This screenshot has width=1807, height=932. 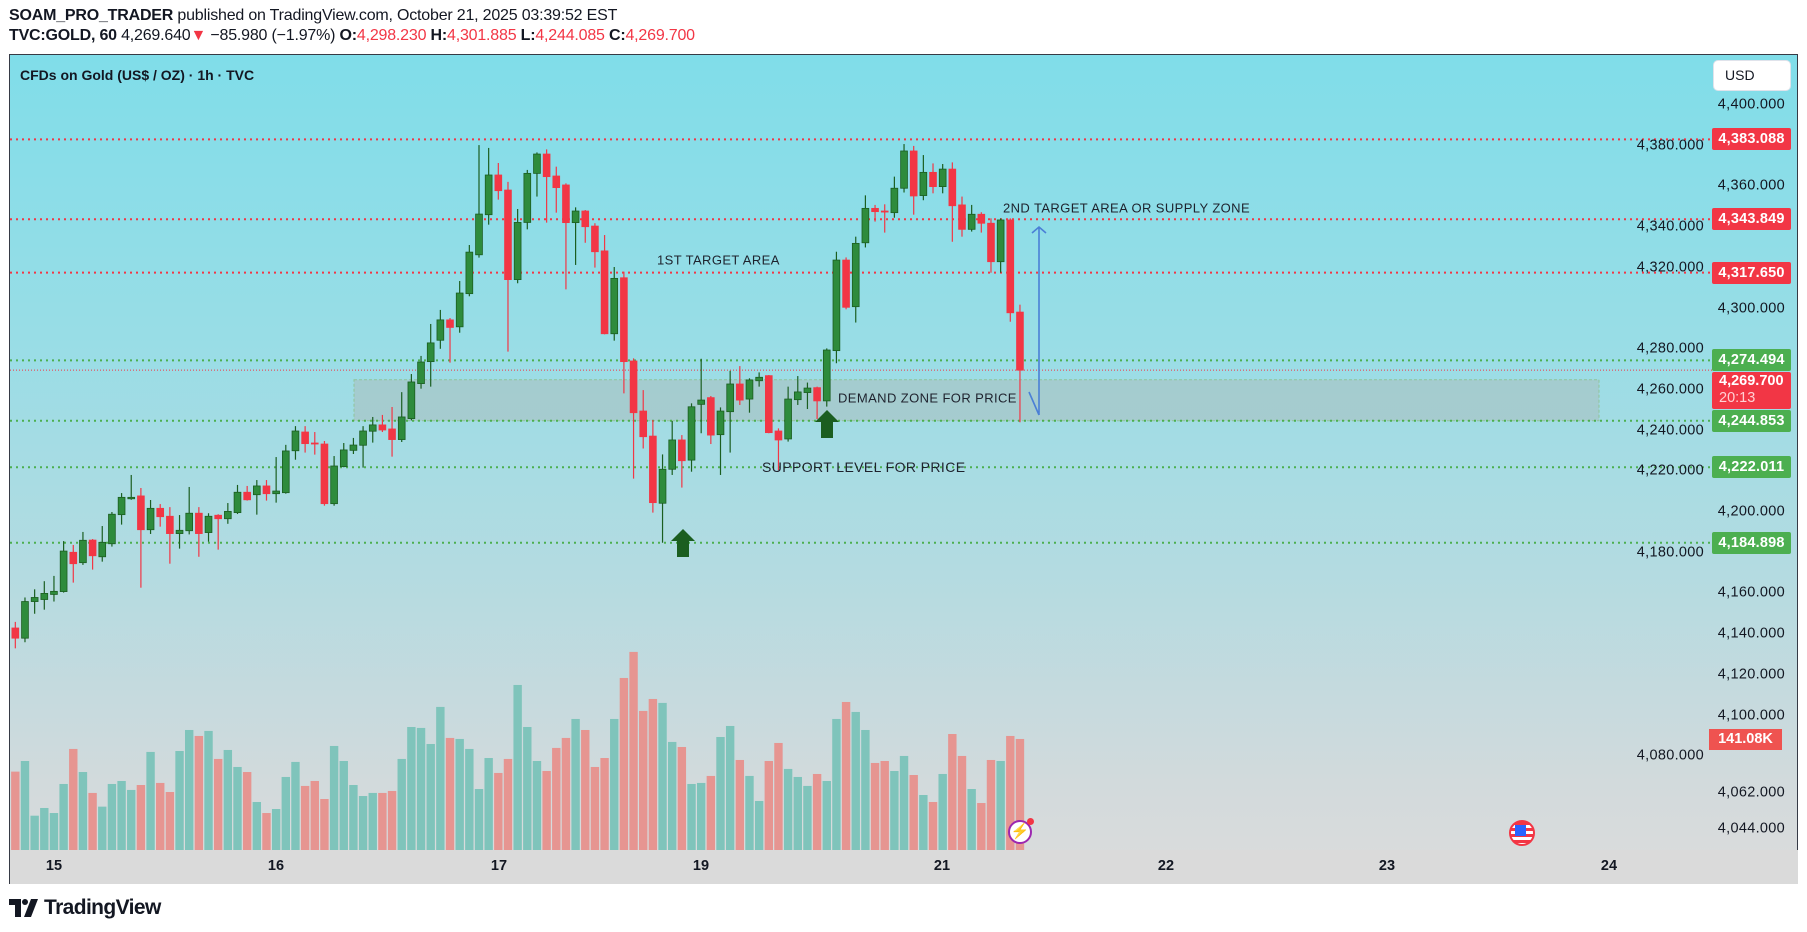 What do you see at coordinates (864, 467) in the screenshot?
I see `support-level-label: SUPPORT LEVEL FOR PRICE` at bounding box center [864, 467].